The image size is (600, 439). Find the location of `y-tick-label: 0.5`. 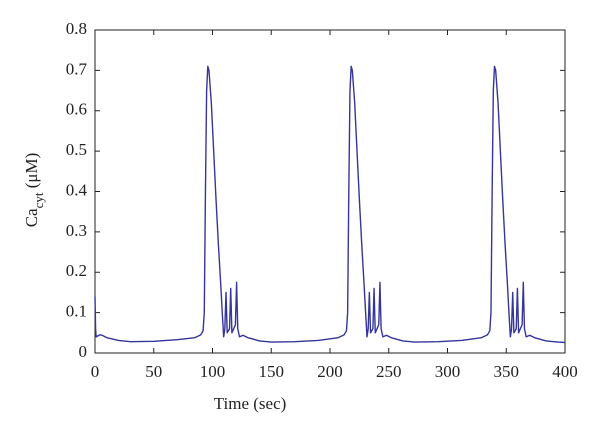

y-tick-label: 0.5 is located at coordinates (76, 149).